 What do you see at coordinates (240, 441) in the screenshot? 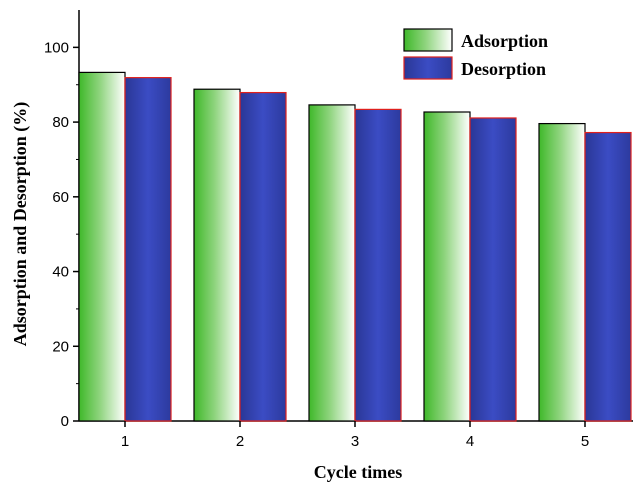
I see `x-tick-label: 2` at bounding box center [240, 441].